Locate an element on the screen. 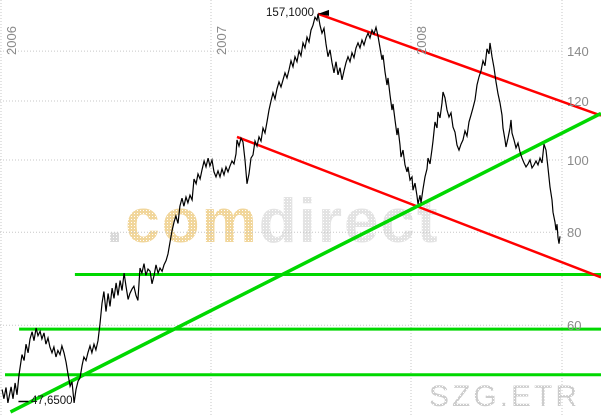 This screenshot has width=601, height=415. peak-price-annotation: 157,1000 is located at coordinates (290, 13).